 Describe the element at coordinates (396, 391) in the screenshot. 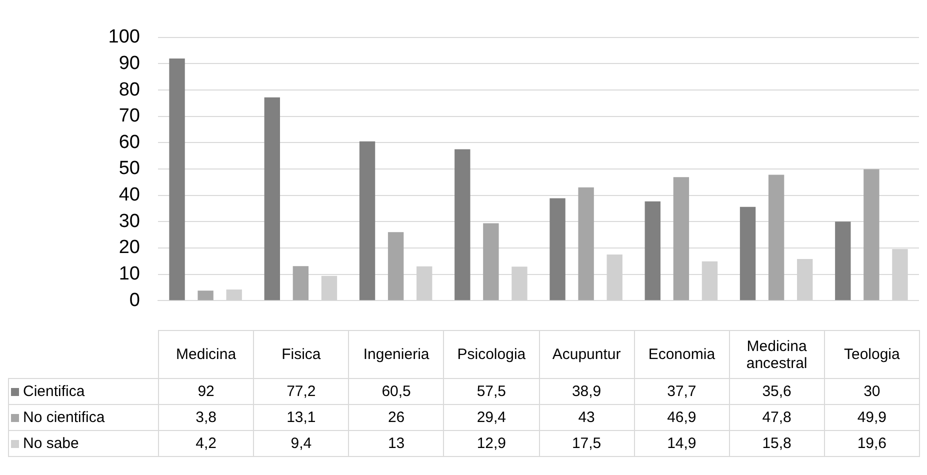

I see `data-label: 60,5` at that location.